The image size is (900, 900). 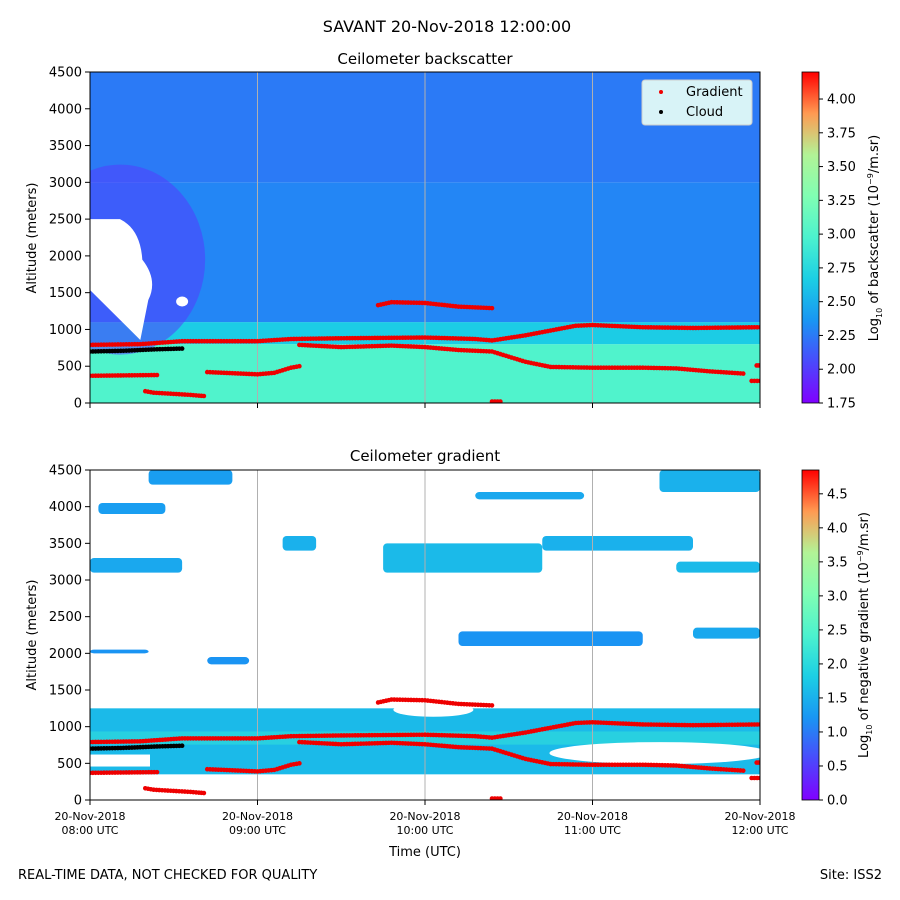 I want to click on y-tick-label: 4000, so click(x=65, y=507).